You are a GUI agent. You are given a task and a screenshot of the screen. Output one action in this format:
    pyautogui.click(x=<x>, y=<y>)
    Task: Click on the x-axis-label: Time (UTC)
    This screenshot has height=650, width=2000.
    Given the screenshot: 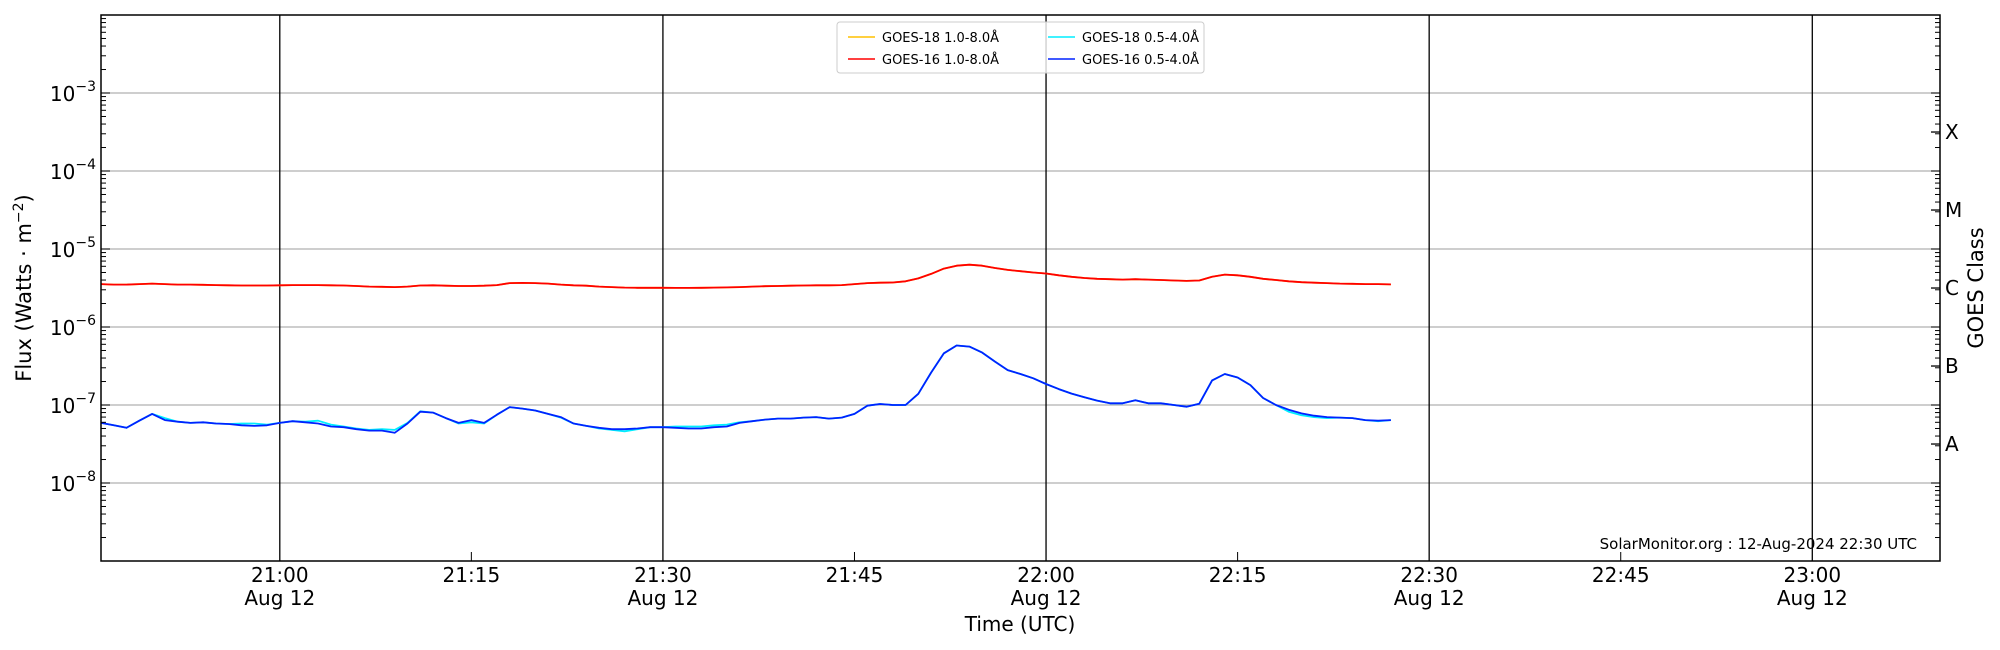 What is the action you would take?
    pyautogui.click(x=1020, y=624)
    